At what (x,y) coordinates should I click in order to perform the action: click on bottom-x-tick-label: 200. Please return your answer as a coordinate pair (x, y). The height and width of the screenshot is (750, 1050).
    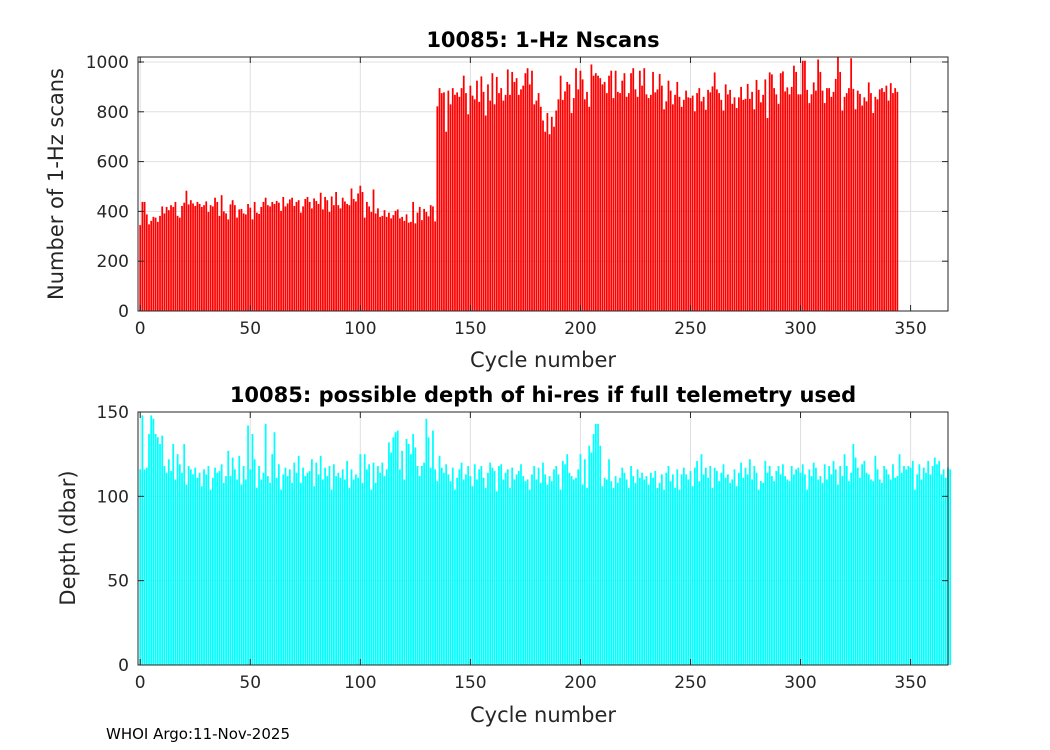
    Looking at the image, I should click on (580, 683).